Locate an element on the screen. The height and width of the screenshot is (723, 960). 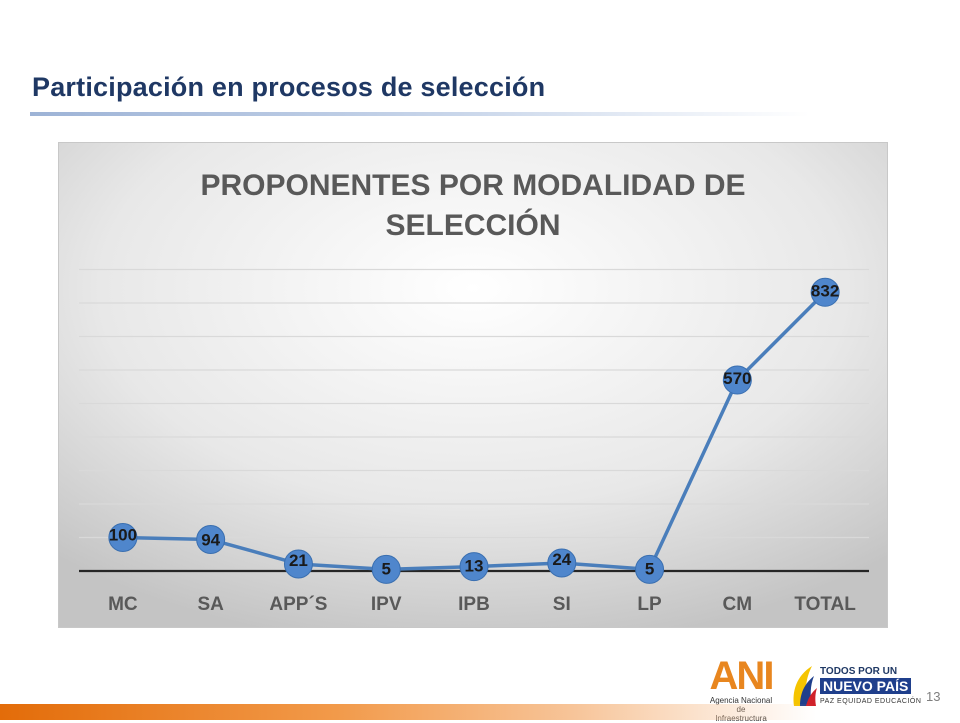
x-tick-label: IPB is located at coordinates (474, 604).